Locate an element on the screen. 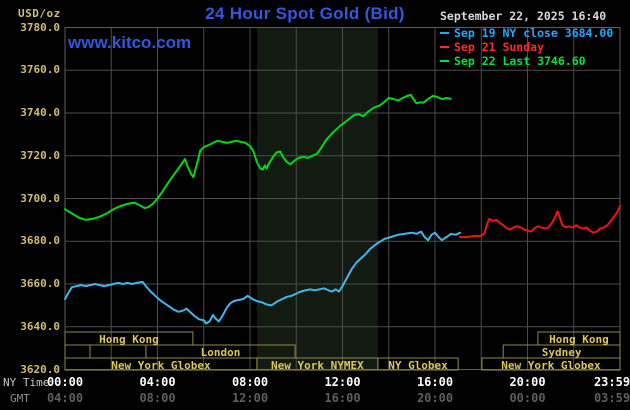 The width and height of the screenshot is (630, 410). legend-item-sep19: Sep 19 NY close 3684.00 is located at coordinates (526, 33).